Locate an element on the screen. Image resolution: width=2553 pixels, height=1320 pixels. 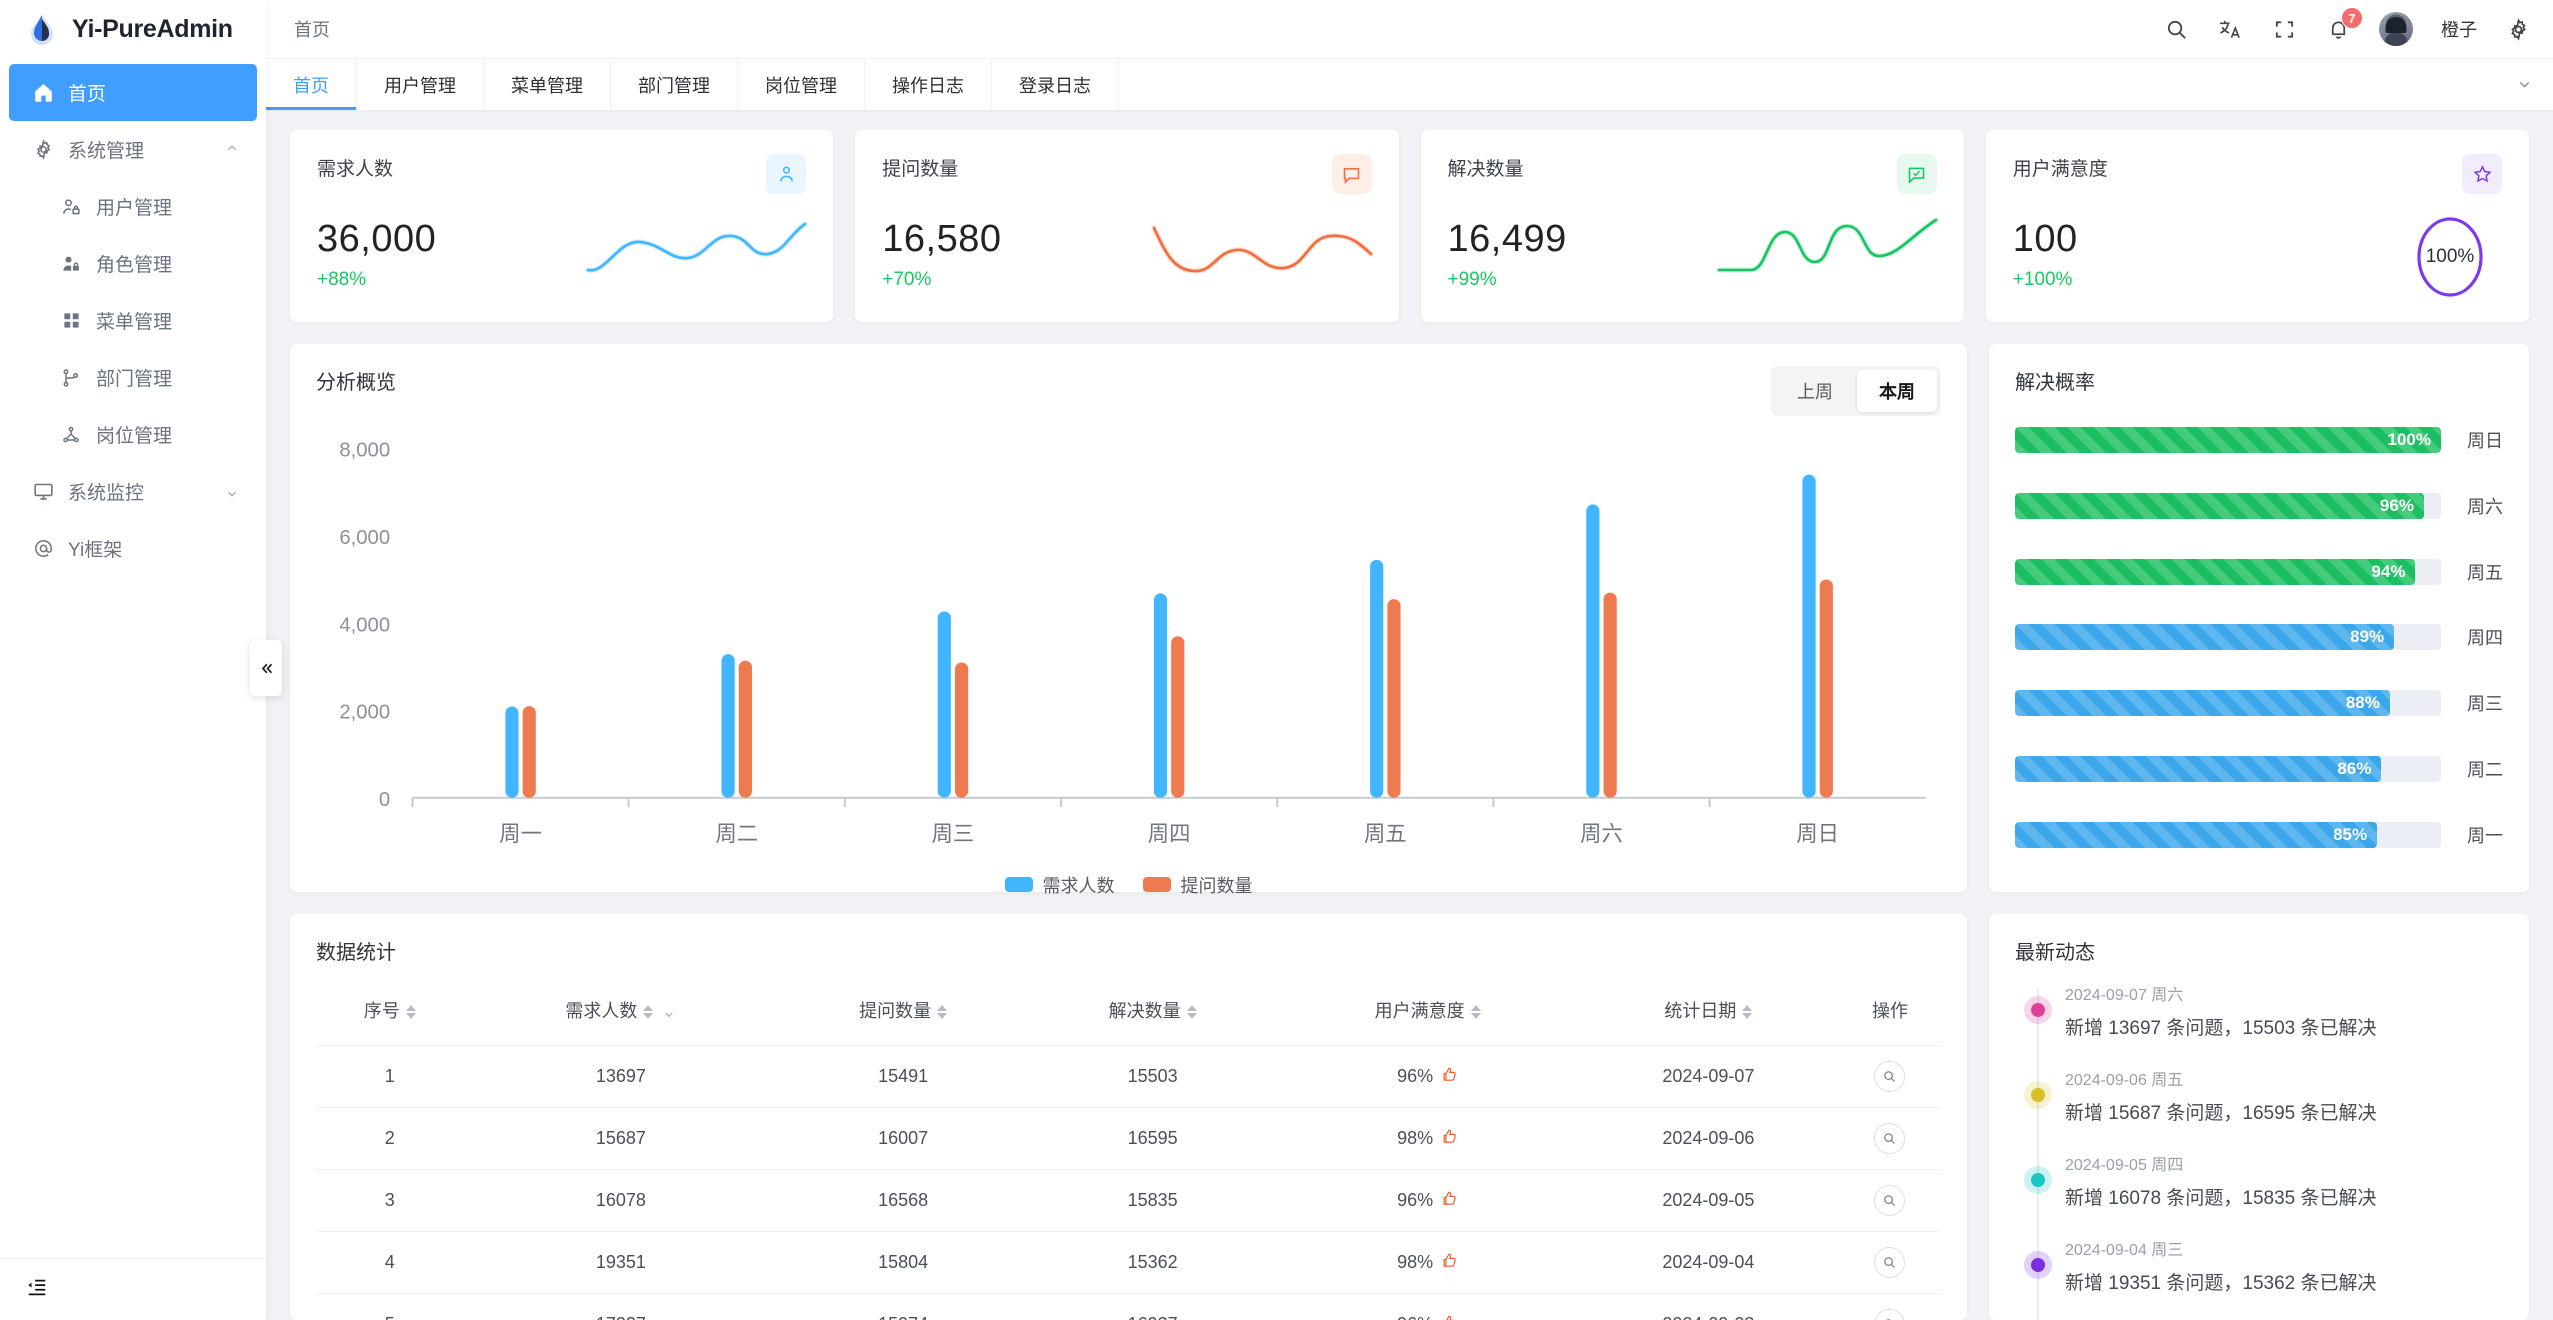
tab-post-management: 岗位管理 is located at coordinates (801, 84).